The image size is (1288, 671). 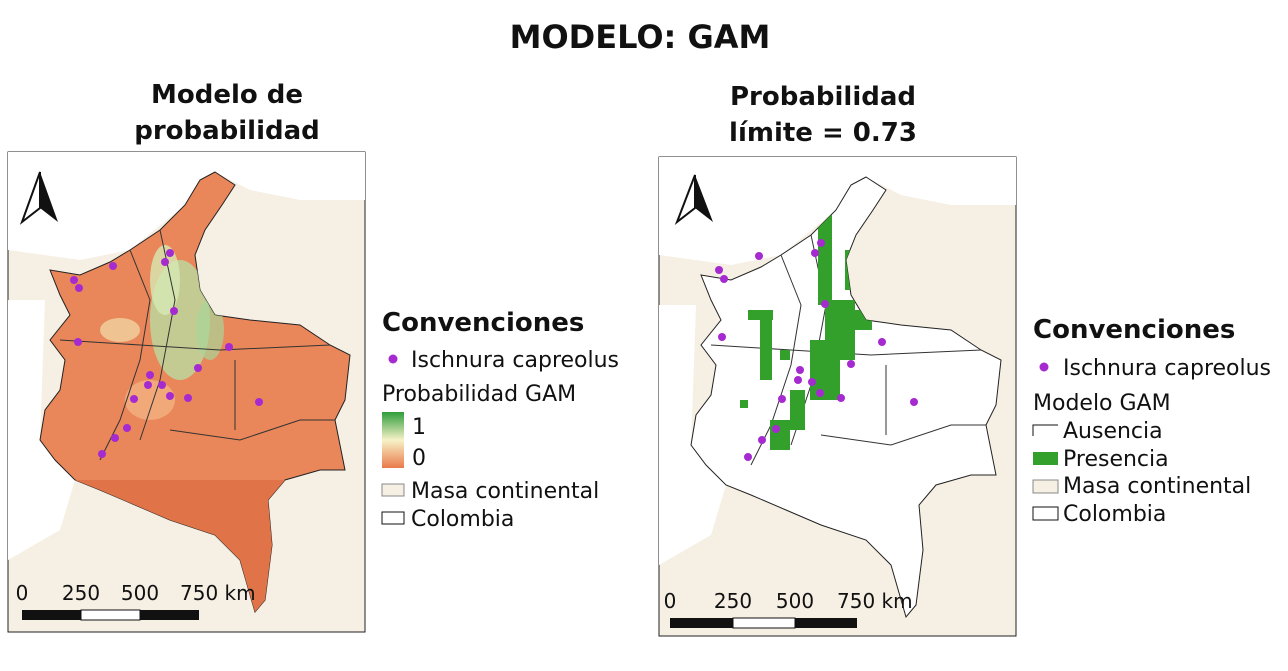 What do you see at coordinates (1102, 403) in the screenshot?
I see `legend-title: Modelo GAM` at bounding box center [1102, 403].